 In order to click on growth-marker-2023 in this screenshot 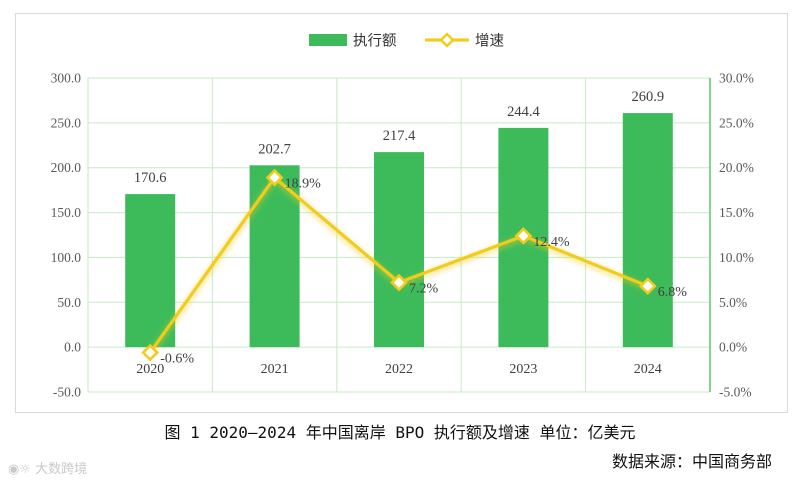, I will do `click(523, 236)`.